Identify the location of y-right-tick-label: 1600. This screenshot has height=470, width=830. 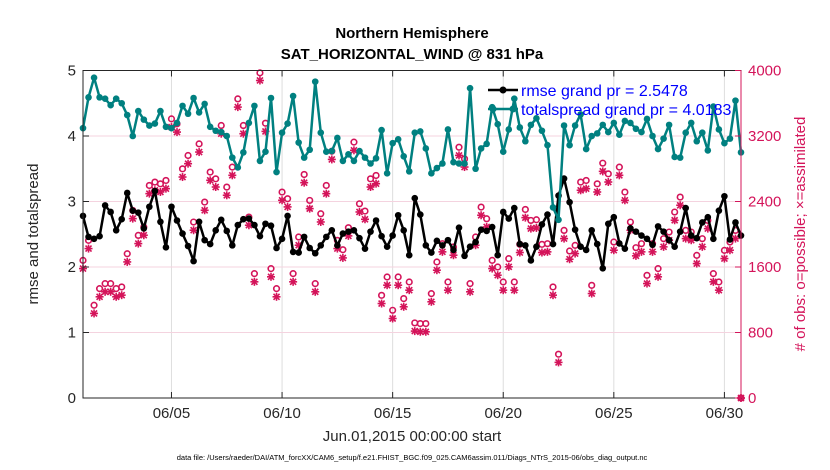
(764, 267).